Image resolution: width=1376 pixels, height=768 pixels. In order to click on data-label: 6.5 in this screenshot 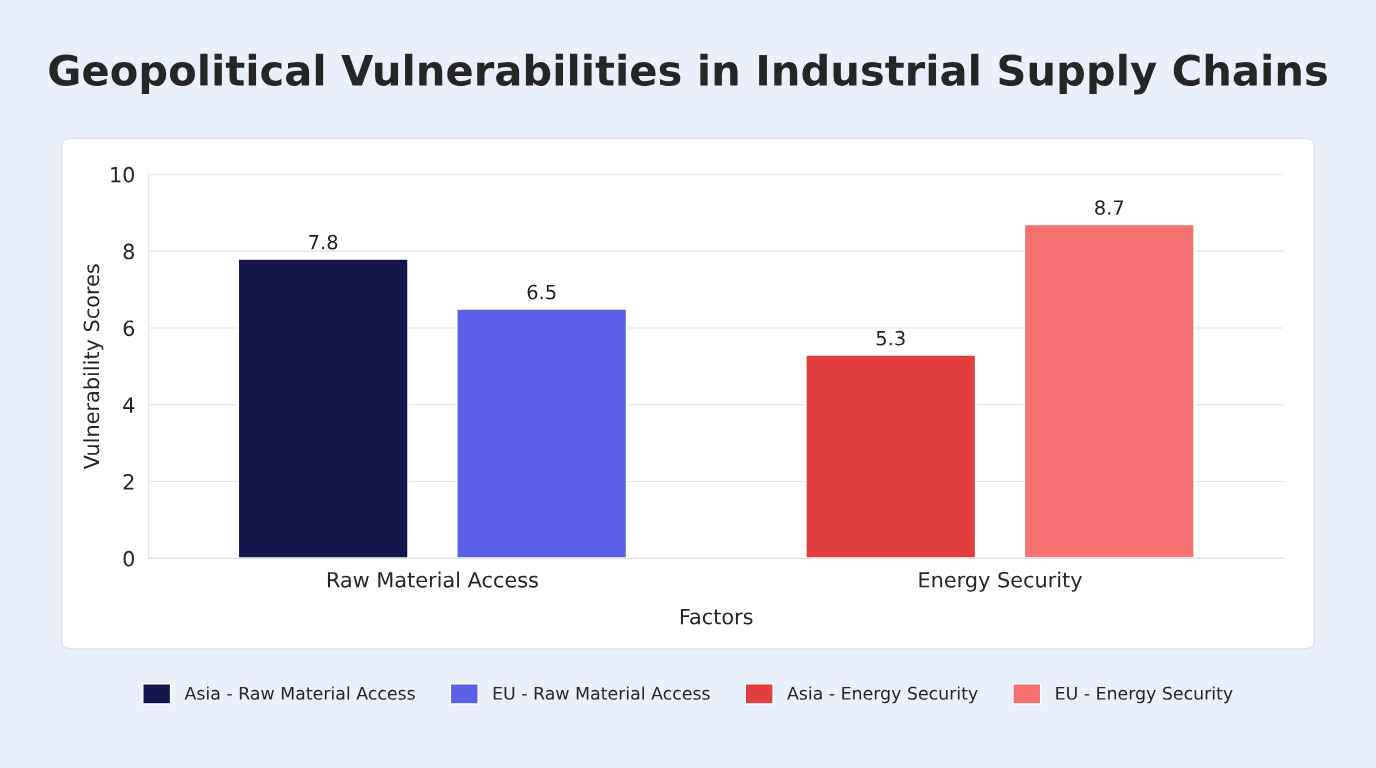, I will do `click(541, 292)`.